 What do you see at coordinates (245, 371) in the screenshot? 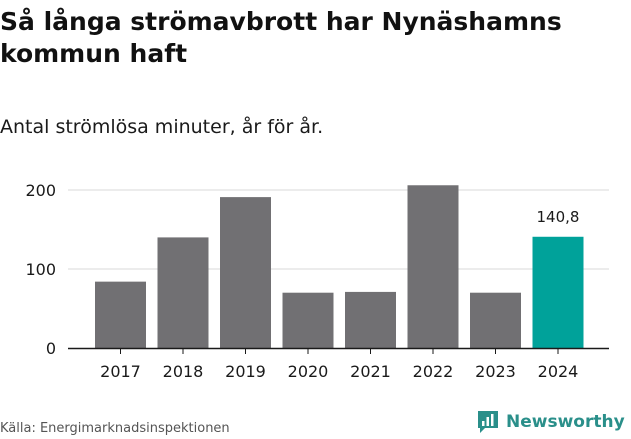
I see `x-tick-label: 2019` at bounding box center [245, 371].